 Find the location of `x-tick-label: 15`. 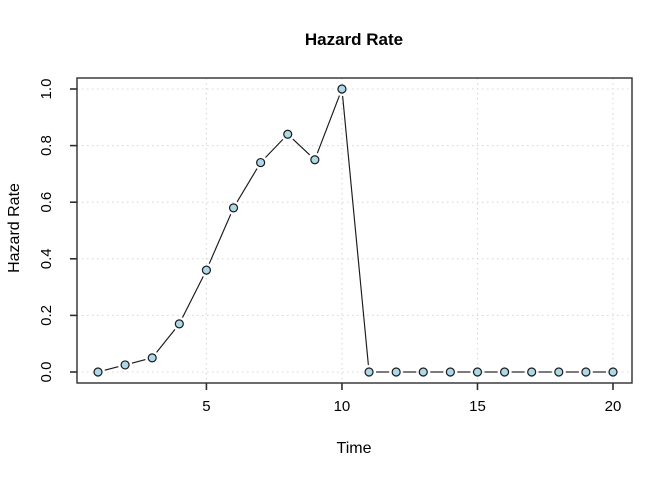

x-tick-label: 15 is located at coordinates (477, 406).